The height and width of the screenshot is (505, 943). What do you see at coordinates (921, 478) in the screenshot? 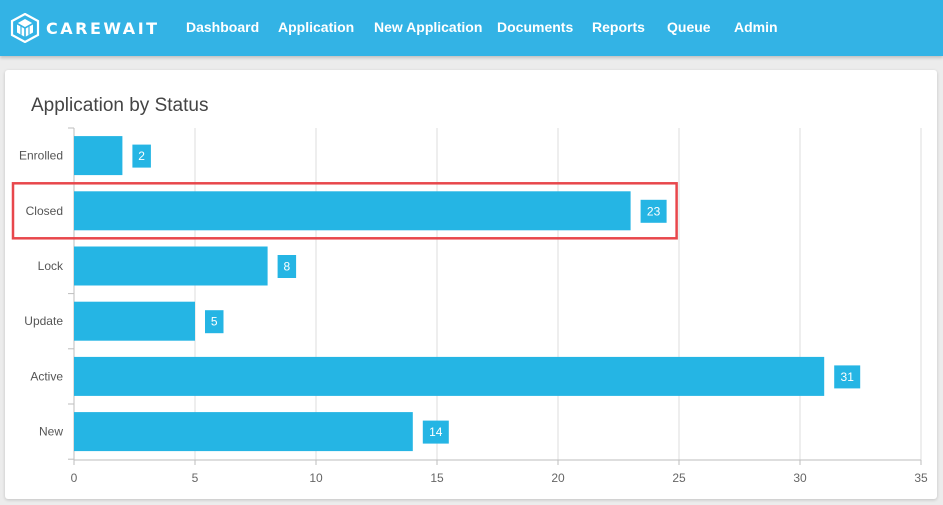
I see `x-tick-label: 35` at bounding box center [921, 478].